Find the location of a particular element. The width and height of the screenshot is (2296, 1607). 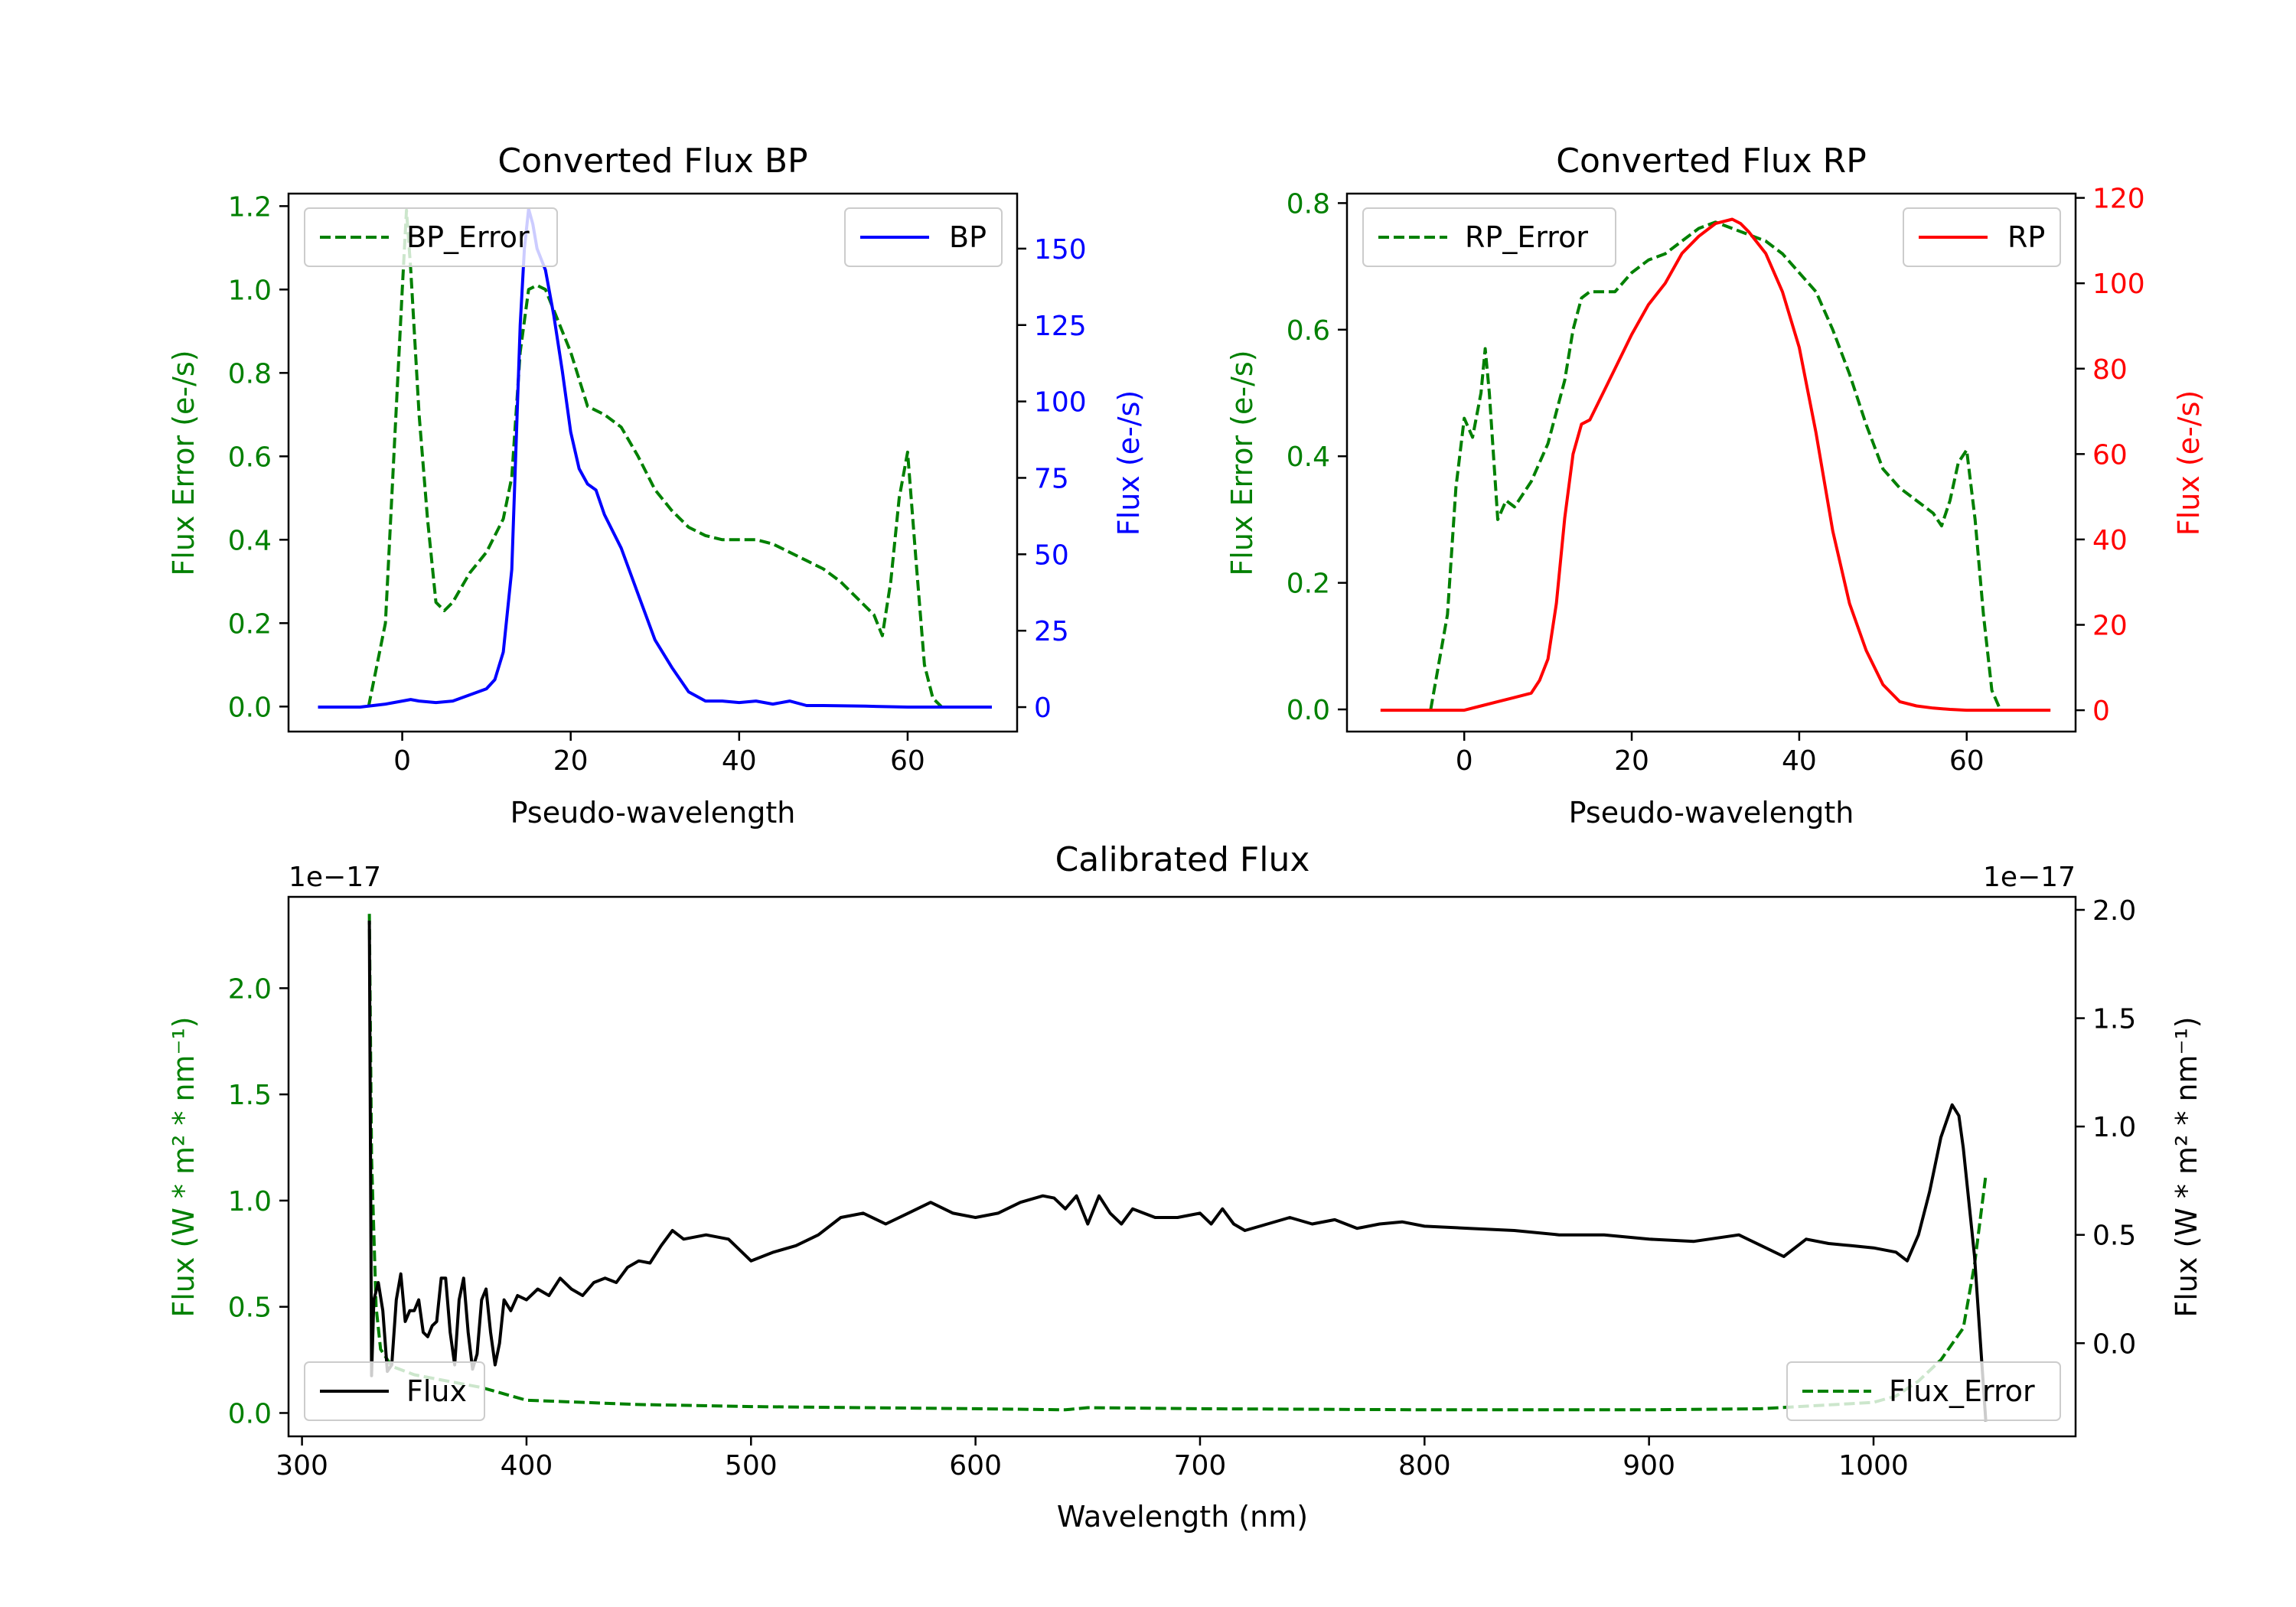

cal-ytick-right-label: 0.5 is located at coordinates (2114, 1236).